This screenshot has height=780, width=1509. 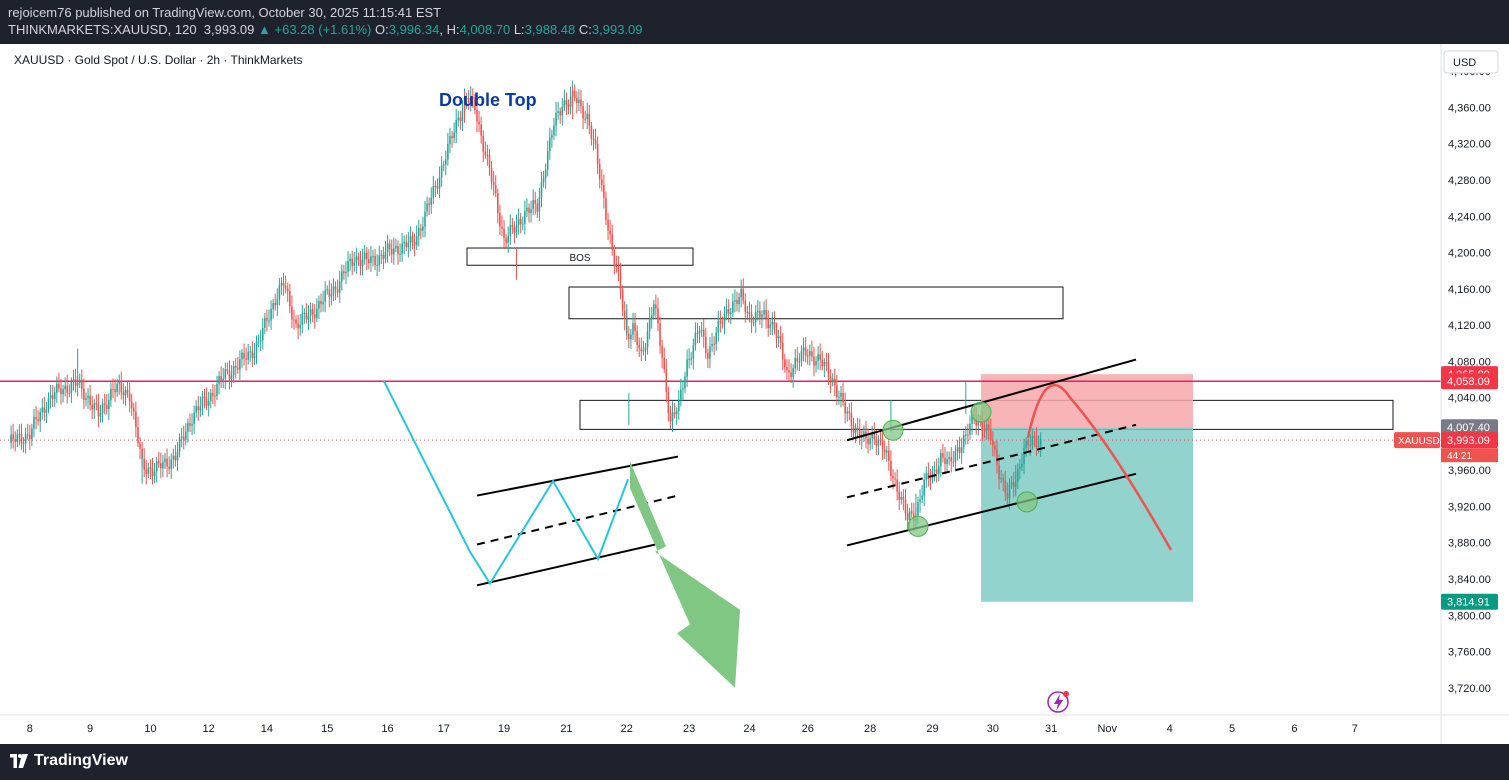 I want to click on projection-curve, so click(x=1099, y=467).